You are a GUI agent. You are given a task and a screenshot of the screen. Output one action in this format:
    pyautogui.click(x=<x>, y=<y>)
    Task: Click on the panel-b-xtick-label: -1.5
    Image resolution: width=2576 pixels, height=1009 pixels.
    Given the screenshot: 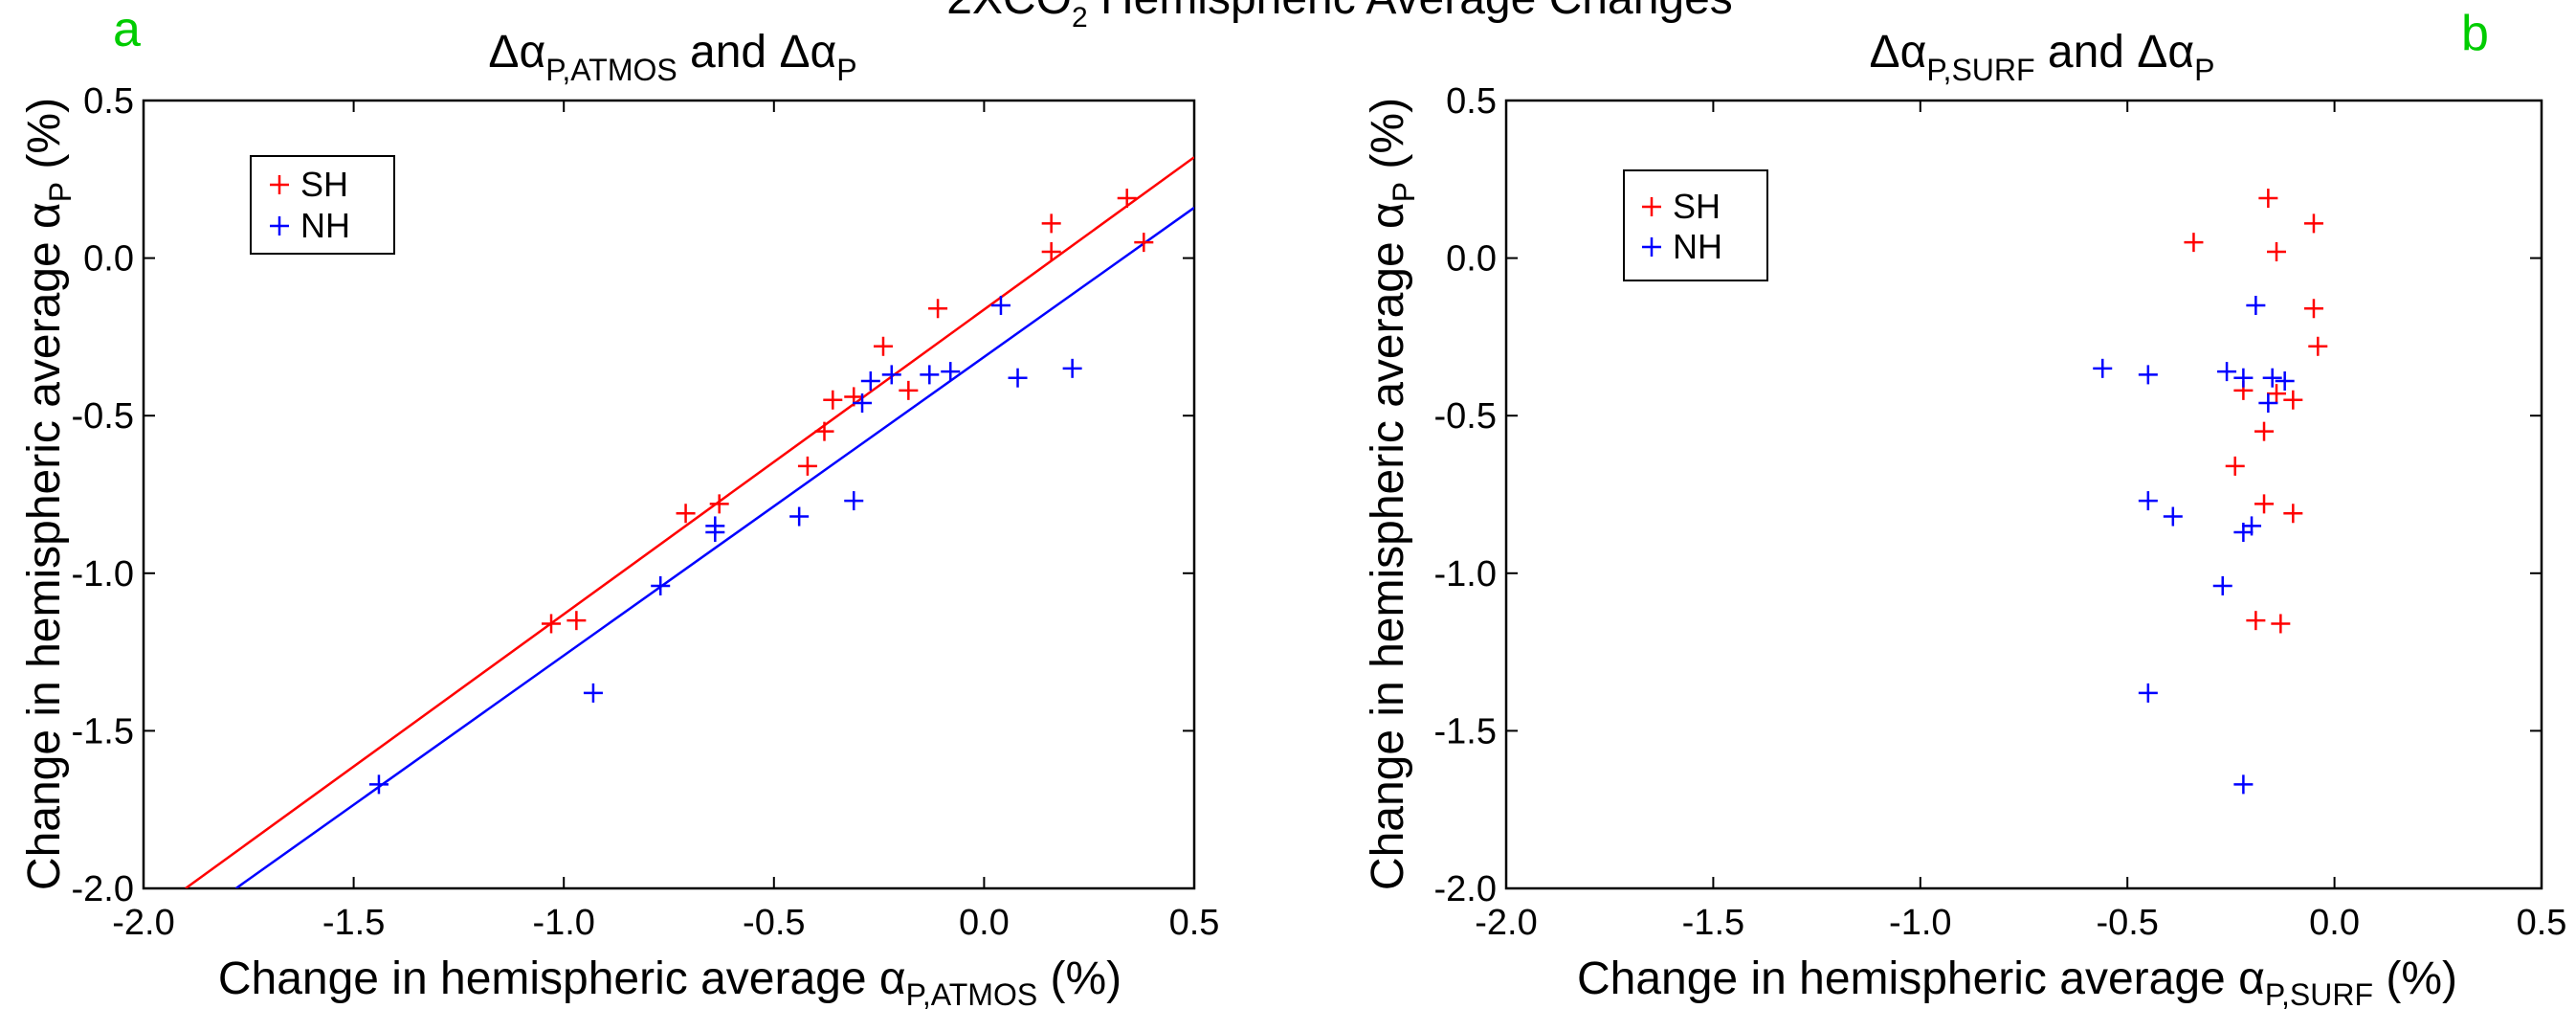 What is the action you would take?
    pyautogui.click(x=1713, y=923)
    